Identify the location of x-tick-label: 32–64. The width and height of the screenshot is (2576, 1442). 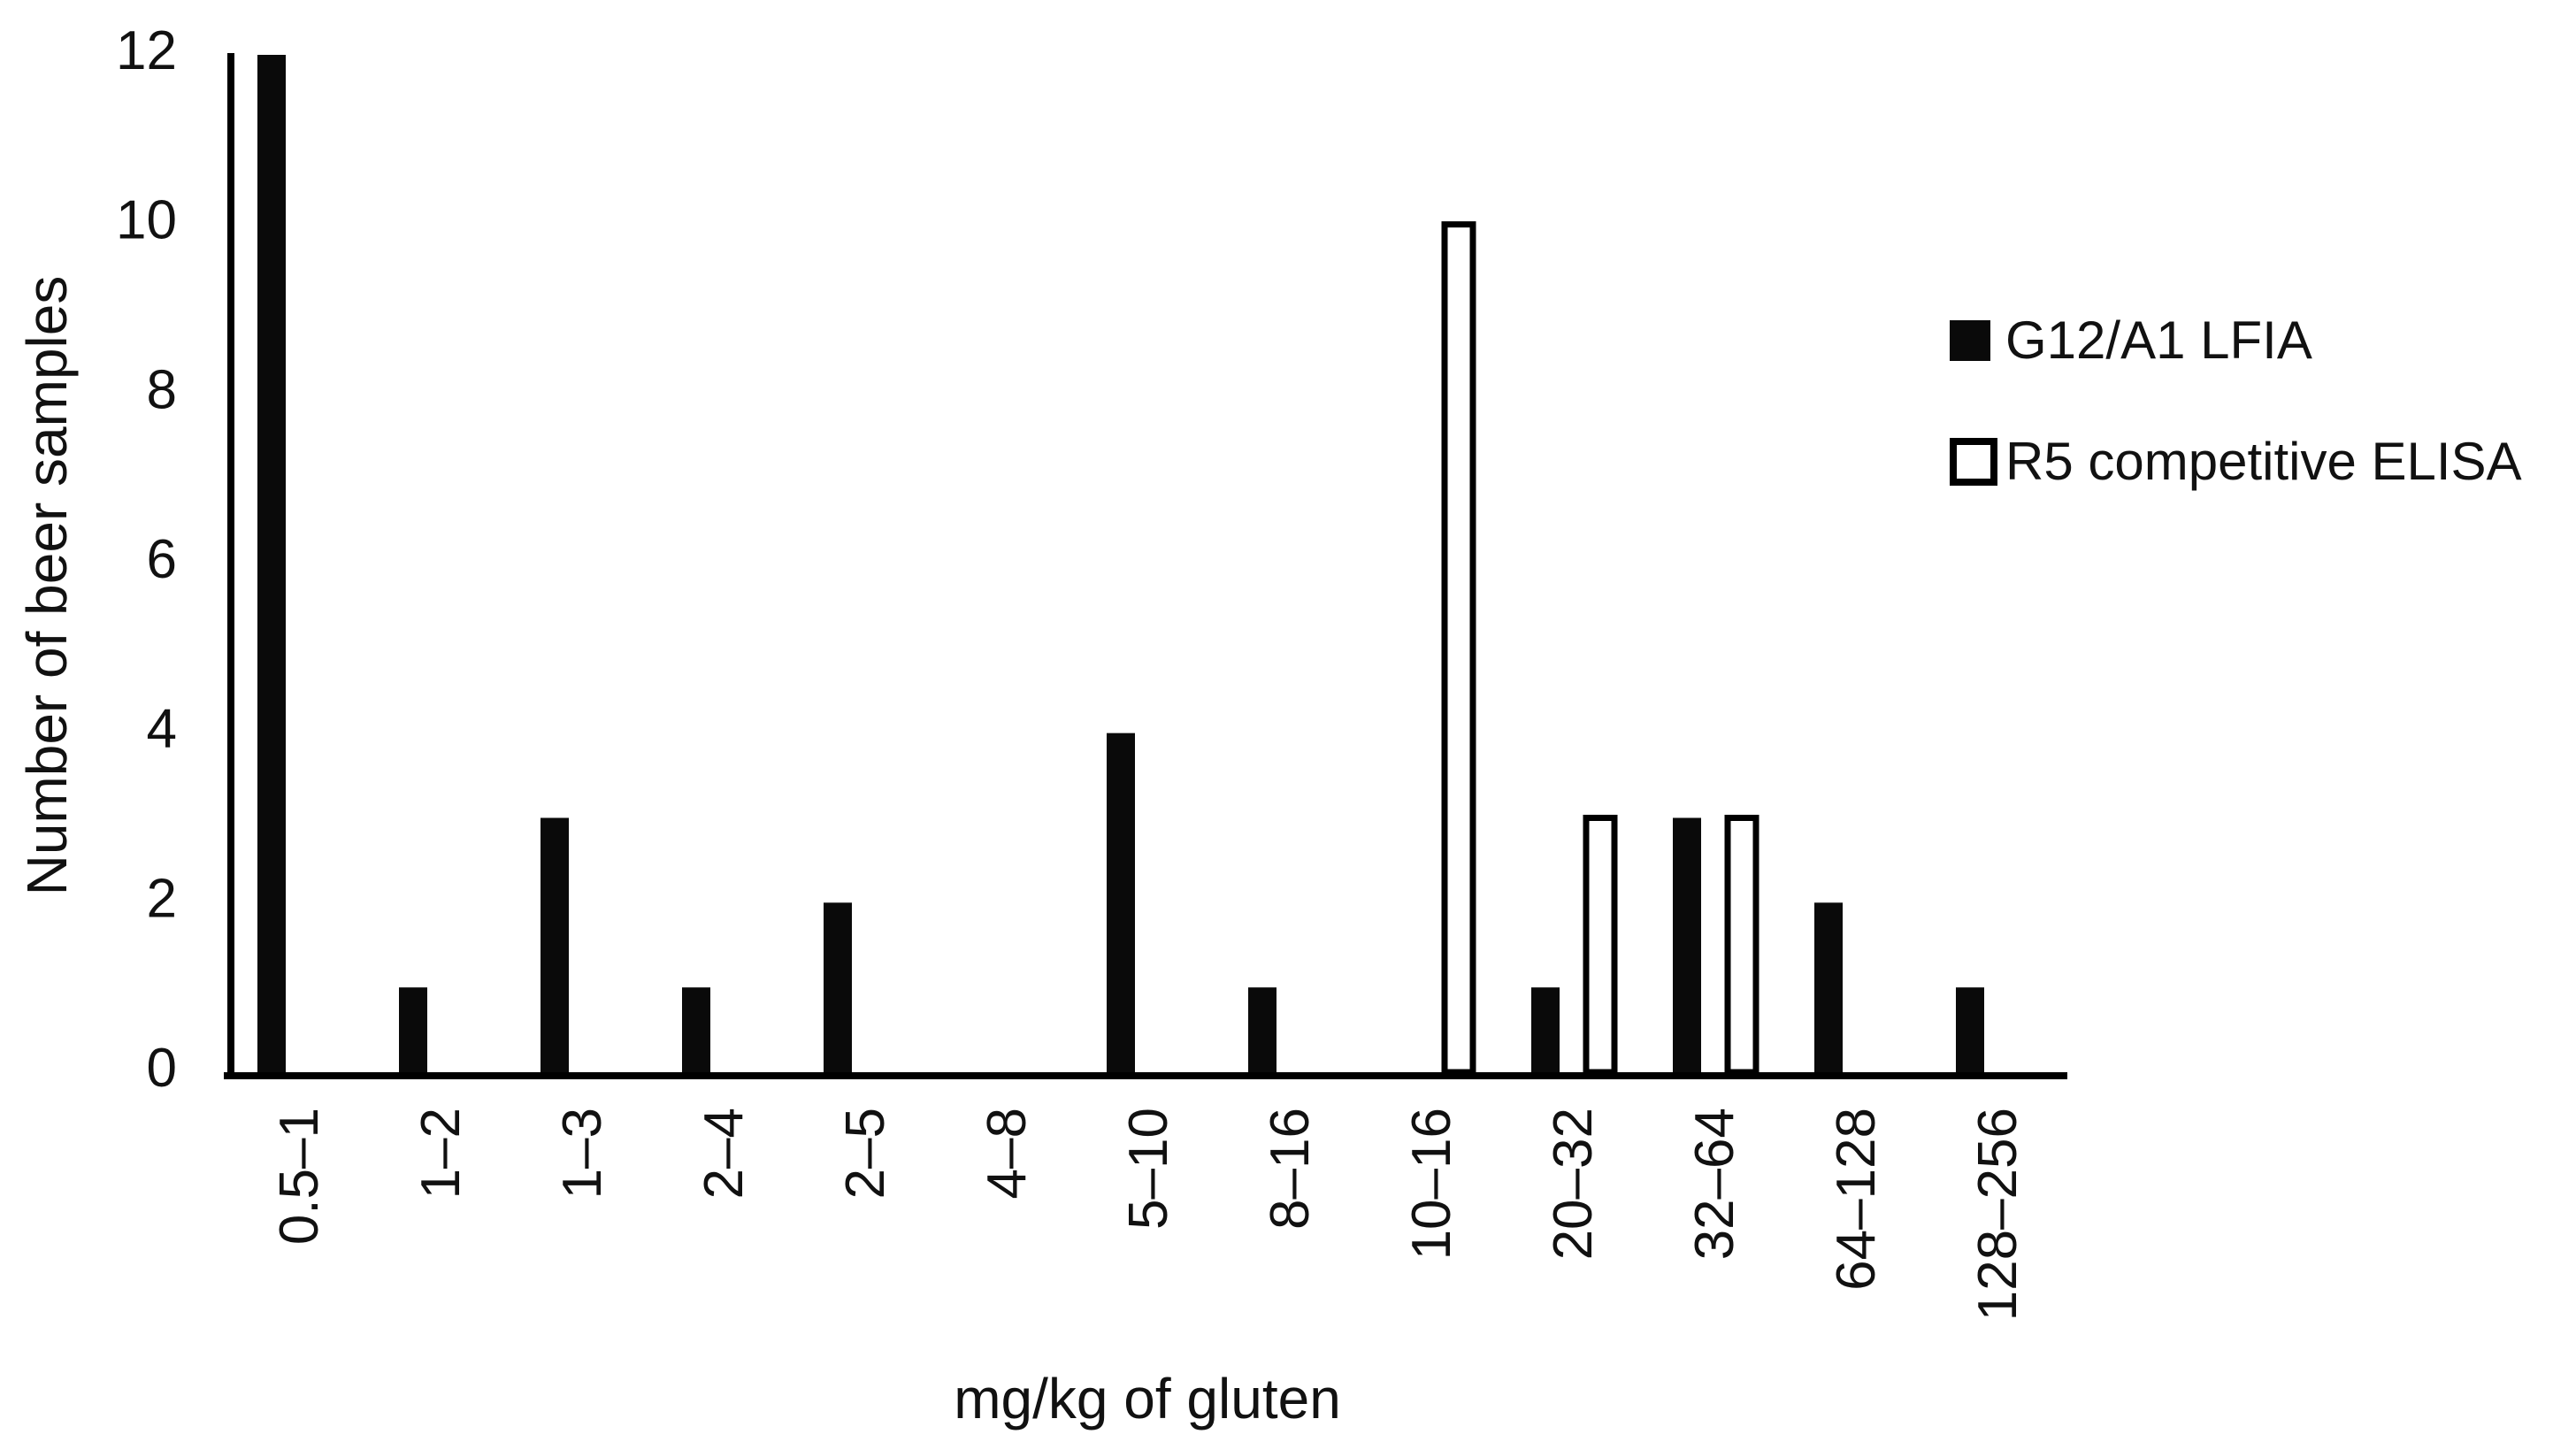
(1714, 1184).